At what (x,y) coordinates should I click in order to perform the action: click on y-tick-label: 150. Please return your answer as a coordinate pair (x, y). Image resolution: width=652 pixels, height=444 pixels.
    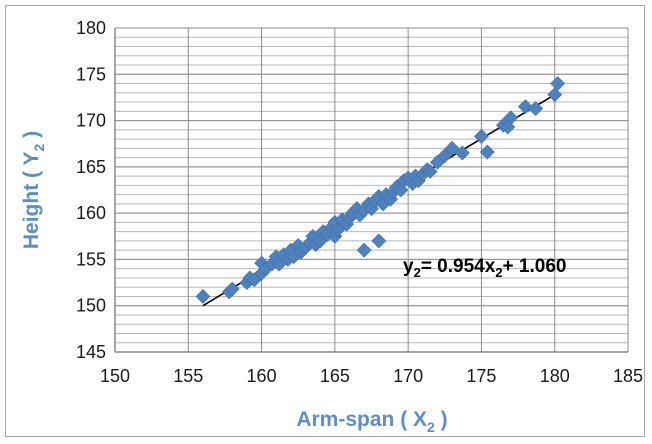
    Looking at the image, I should click on (91, 306).